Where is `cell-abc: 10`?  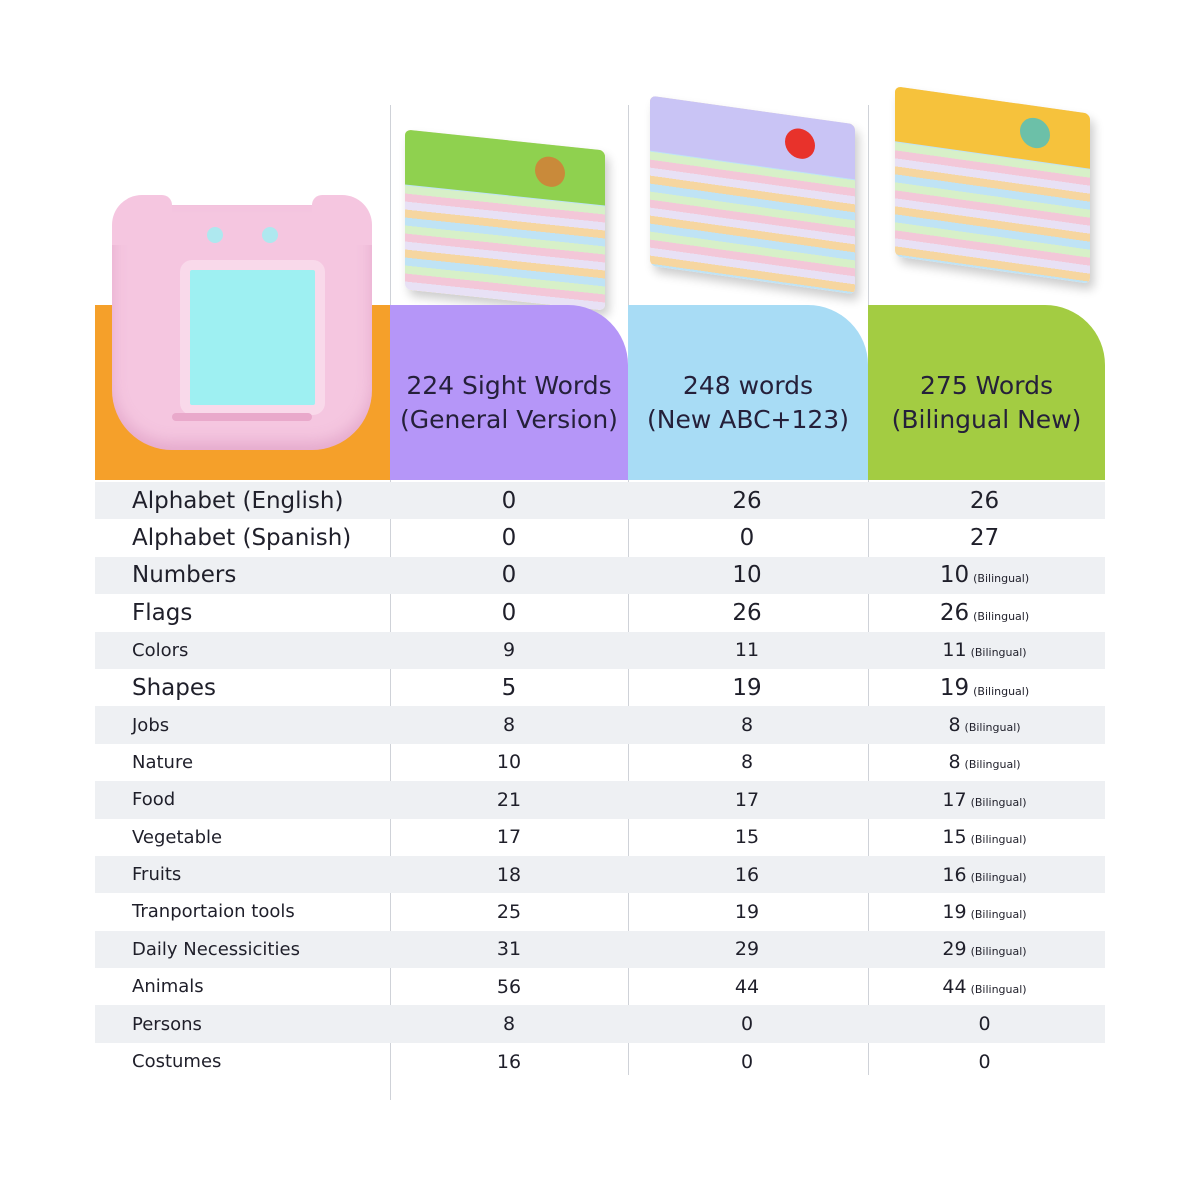
cell-abc: 10 is located at coordinates (747, 575).